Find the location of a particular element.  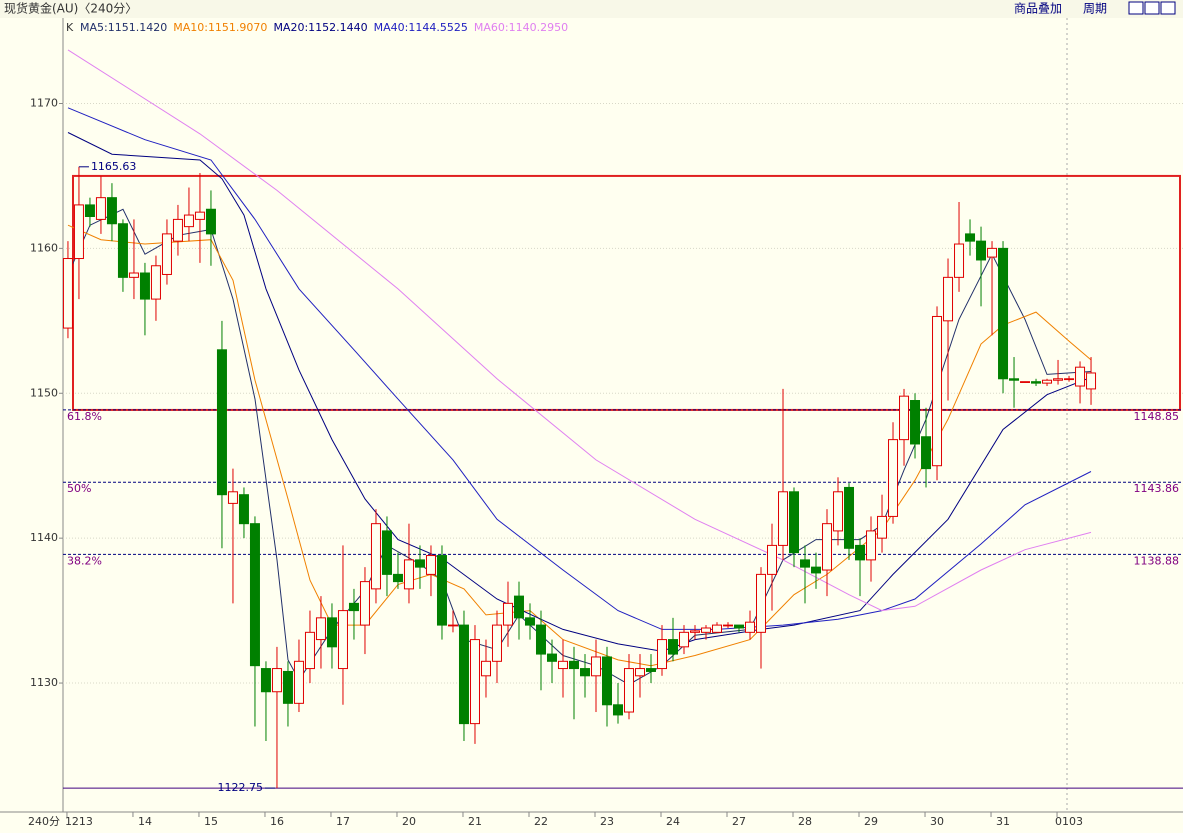

nav-right is located at coordinates (1152, 8).